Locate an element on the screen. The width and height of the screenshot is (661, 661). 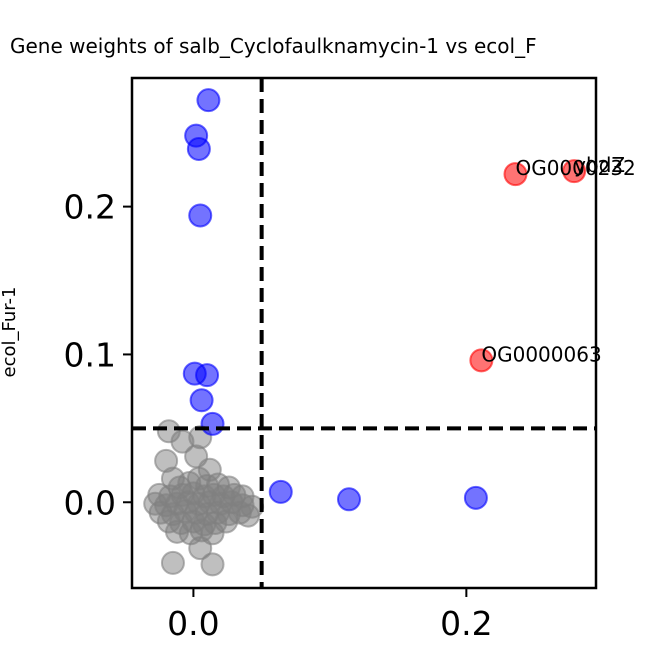
y-tick-label-2: 0.2 is located at coordinates (90, 207).